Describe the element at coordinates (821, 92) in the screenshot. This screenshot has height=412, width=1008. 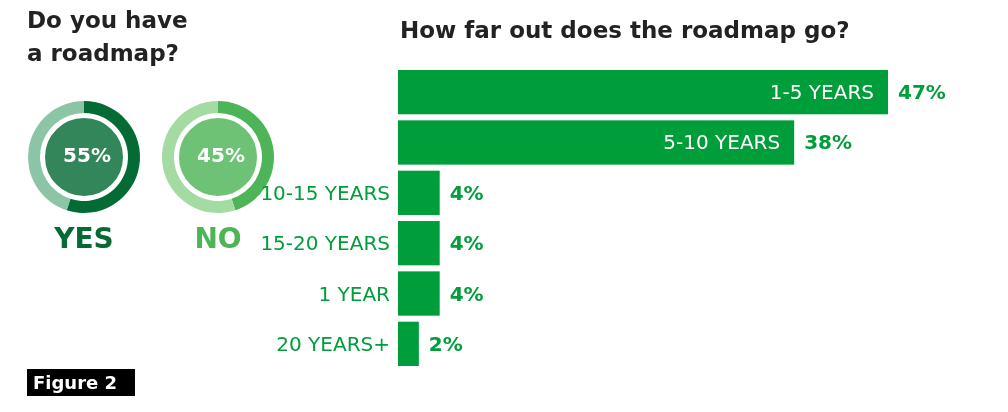
I see `y-tick-label: 1-5 YEARS` at that location.